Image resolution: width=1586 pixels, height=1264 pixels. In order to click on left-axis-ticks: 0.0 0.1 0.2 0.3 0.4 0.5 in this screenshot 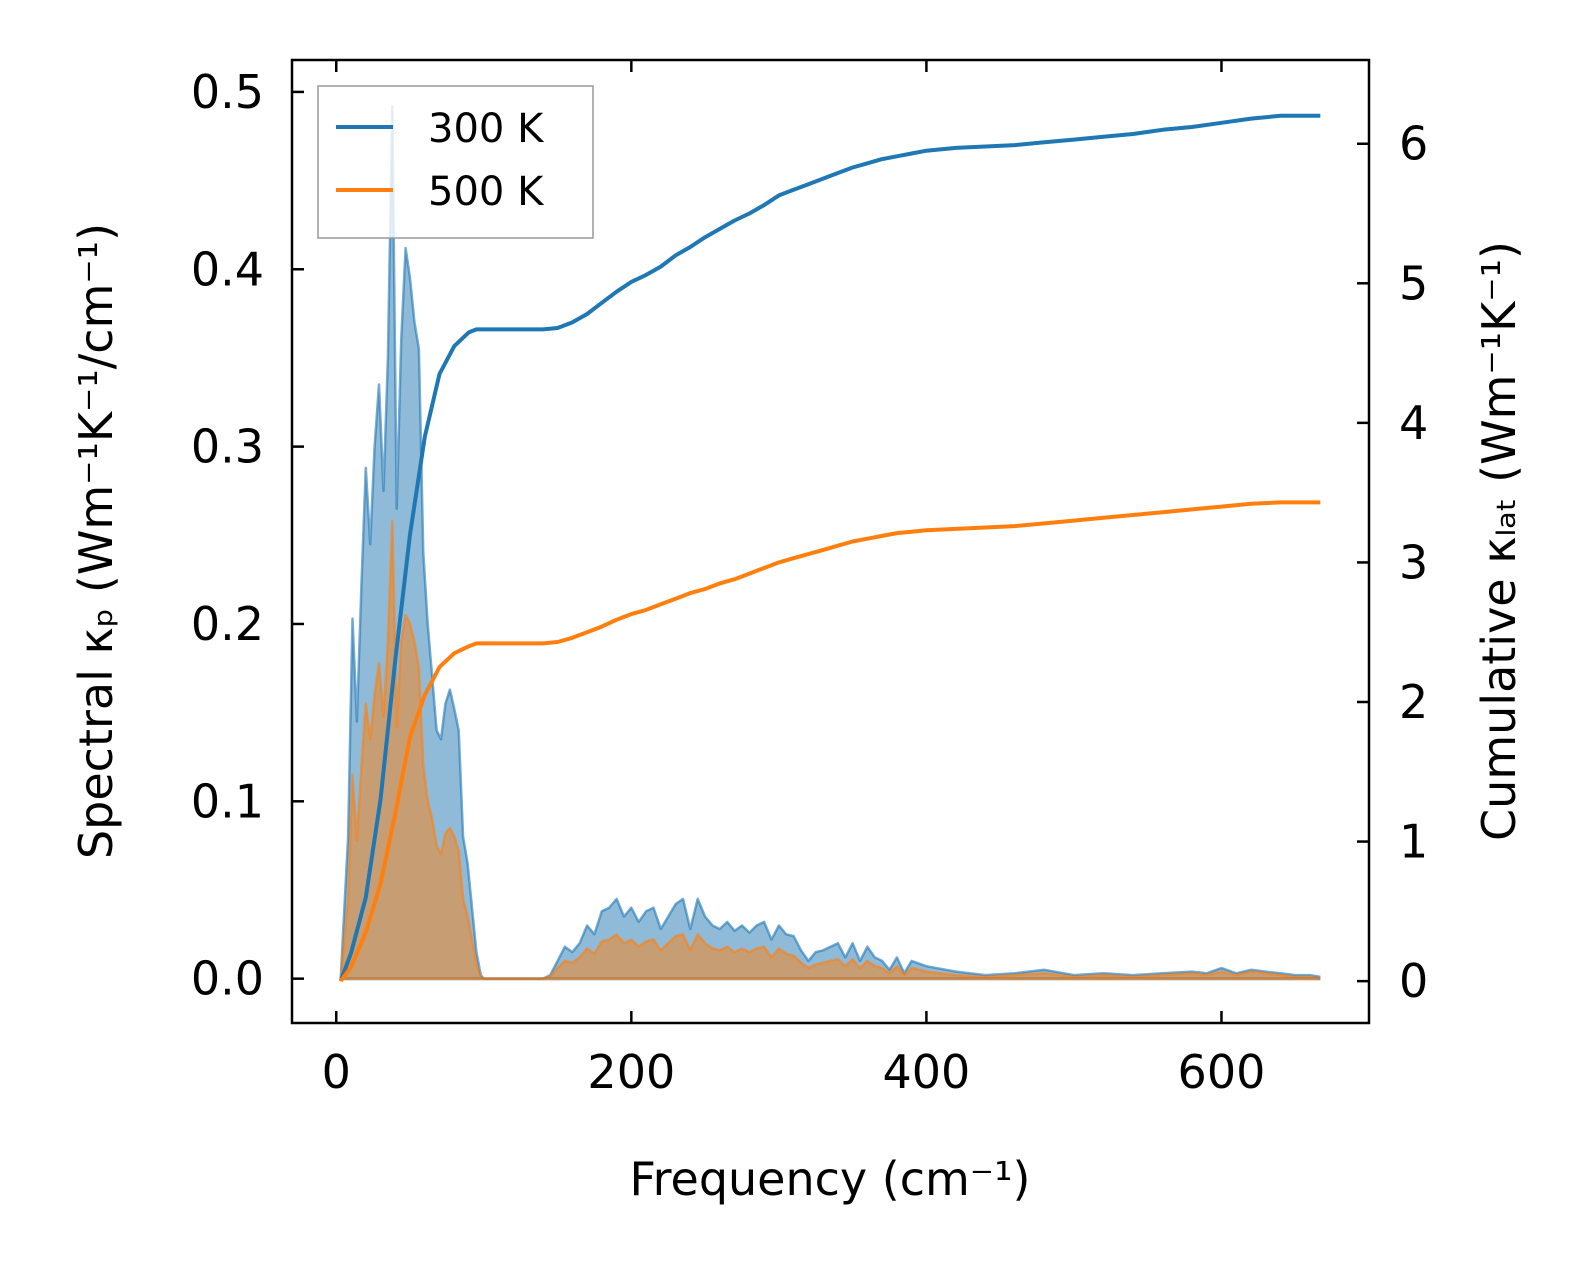, I will do `click(247, 535)`.